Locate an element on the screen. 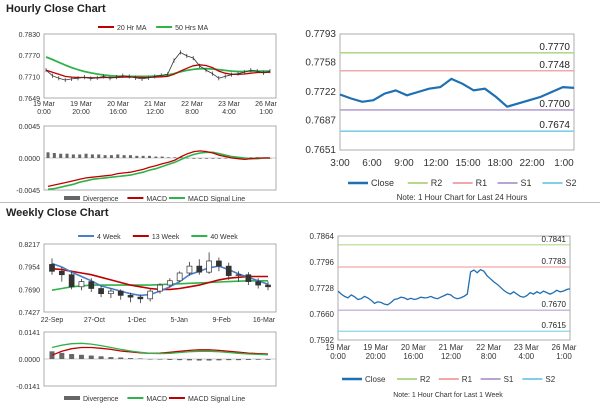 The height and width of the screenshot is (413, 600). y-tick-label: 0.7758 is located at coordinates (320, 63).